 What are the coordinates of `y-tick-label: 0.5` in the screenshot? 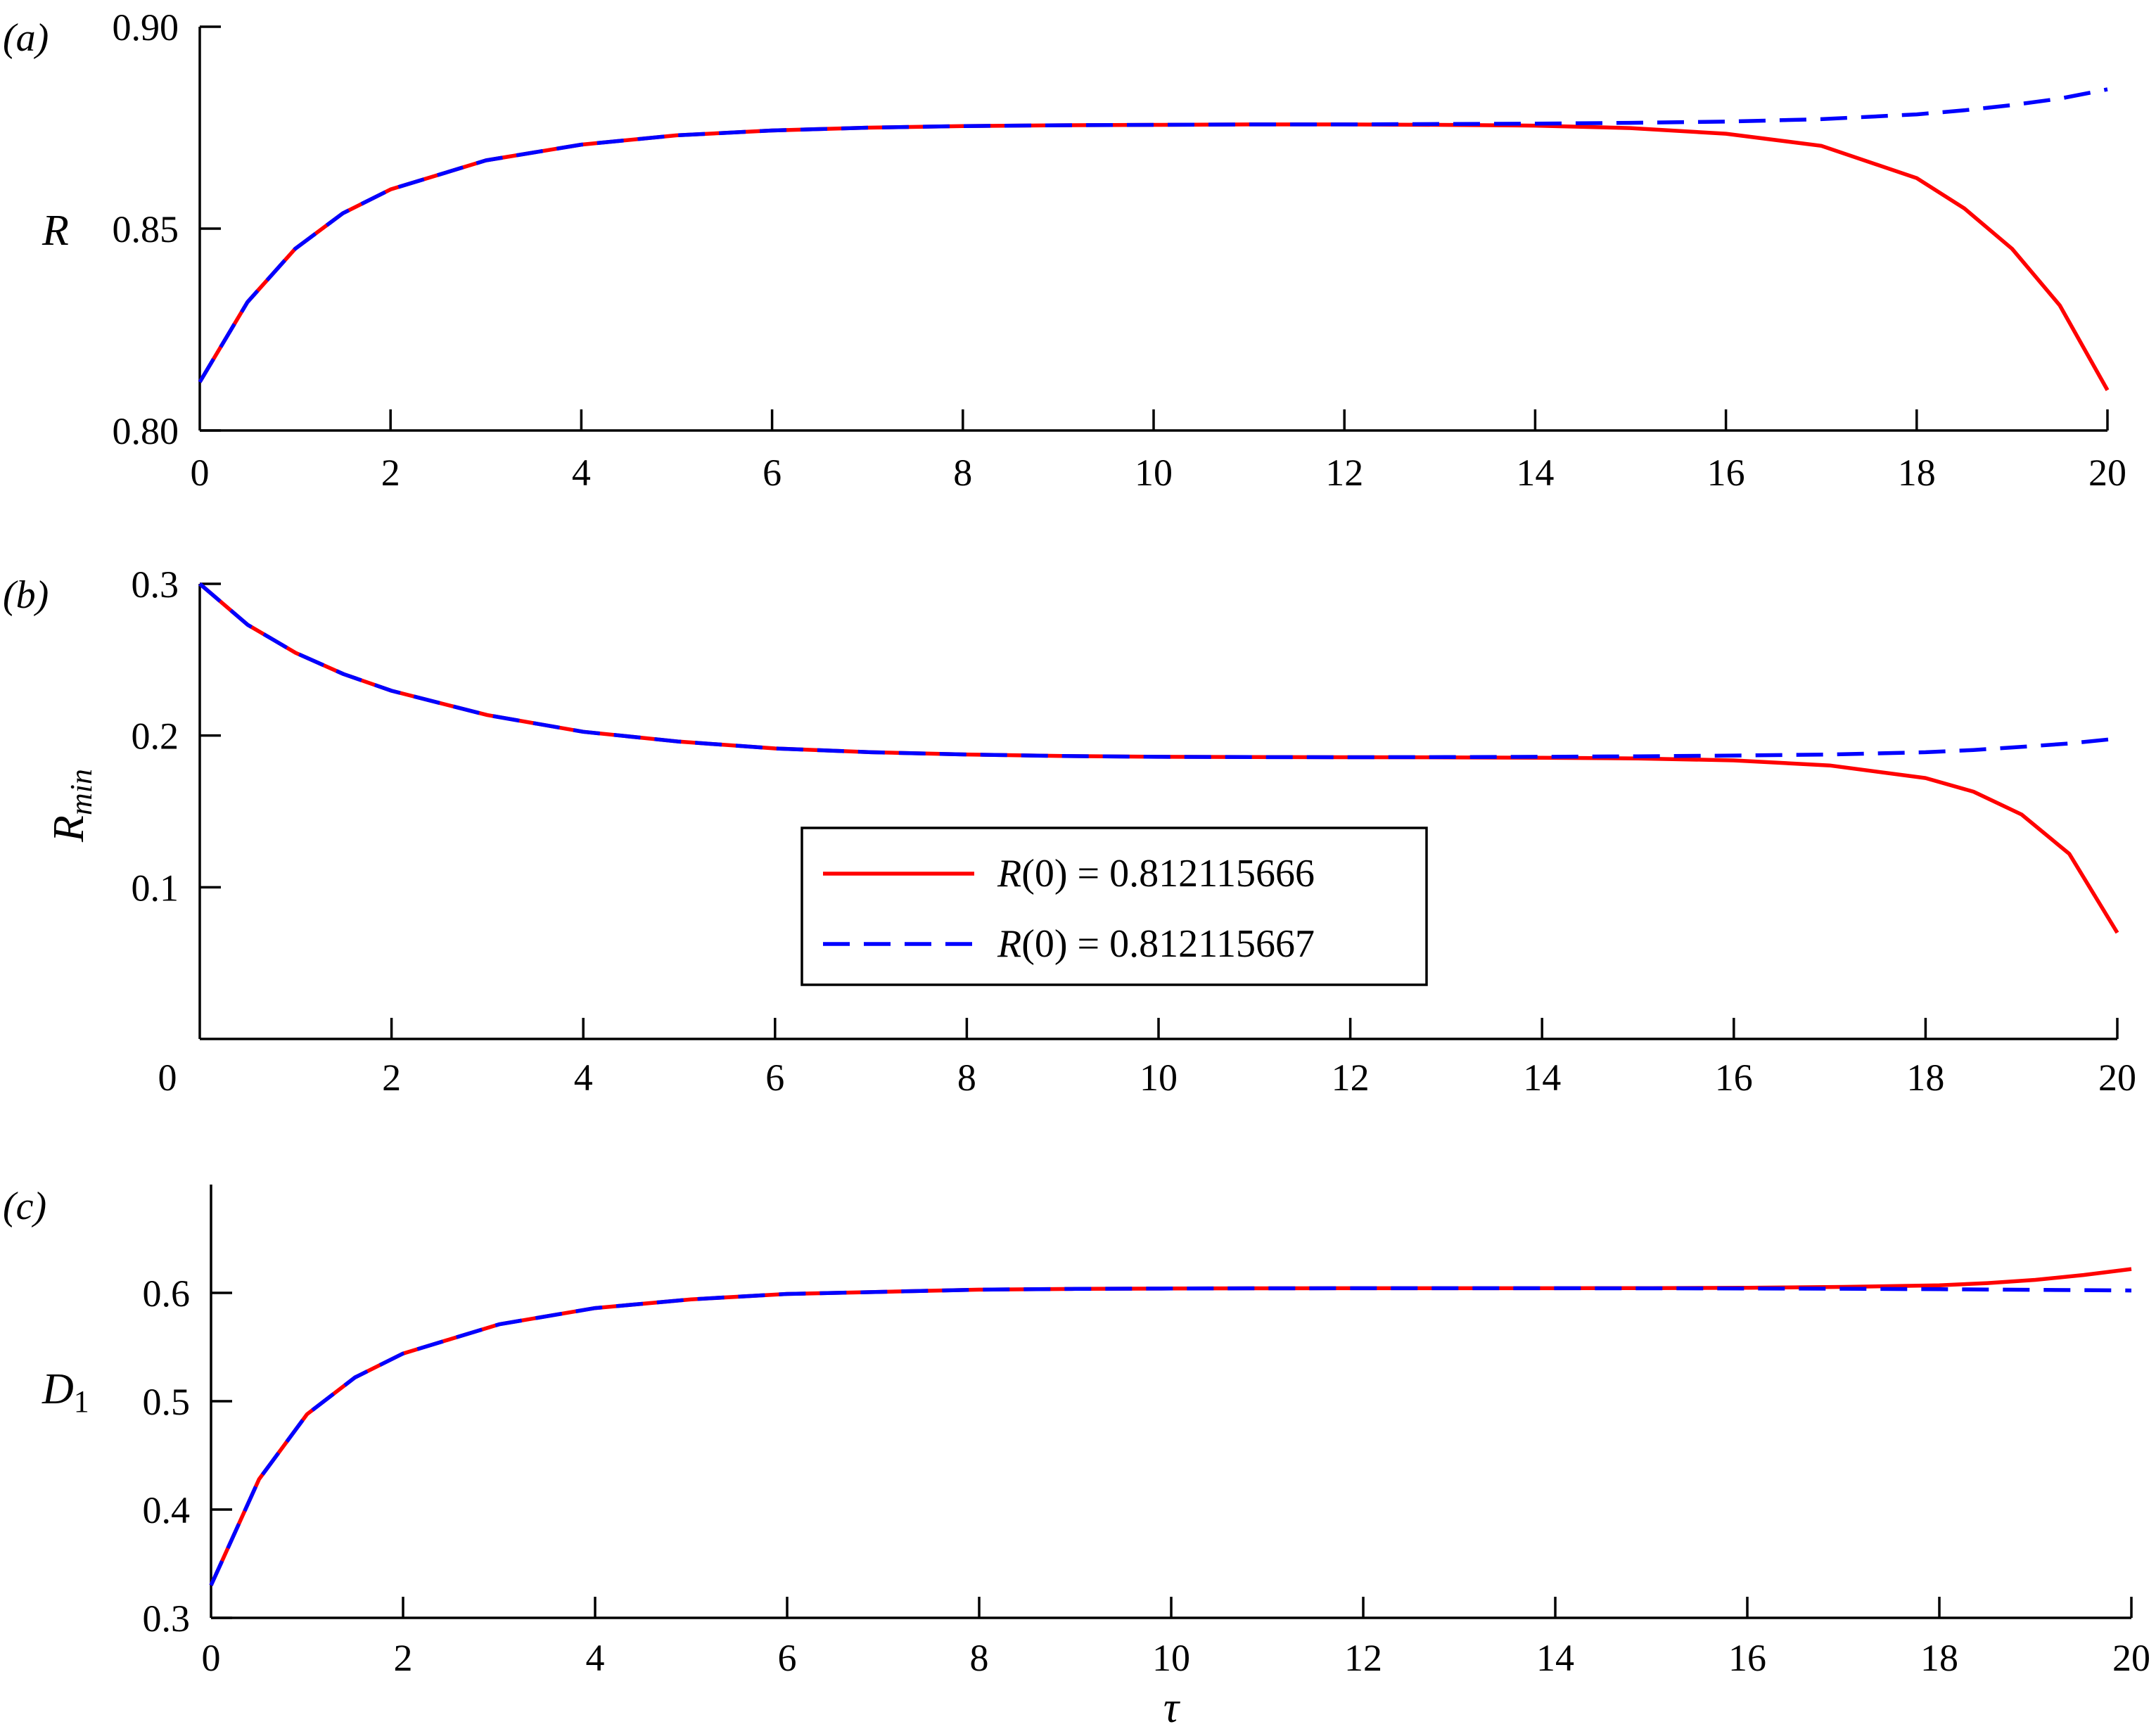 It's located at (167, 1402).